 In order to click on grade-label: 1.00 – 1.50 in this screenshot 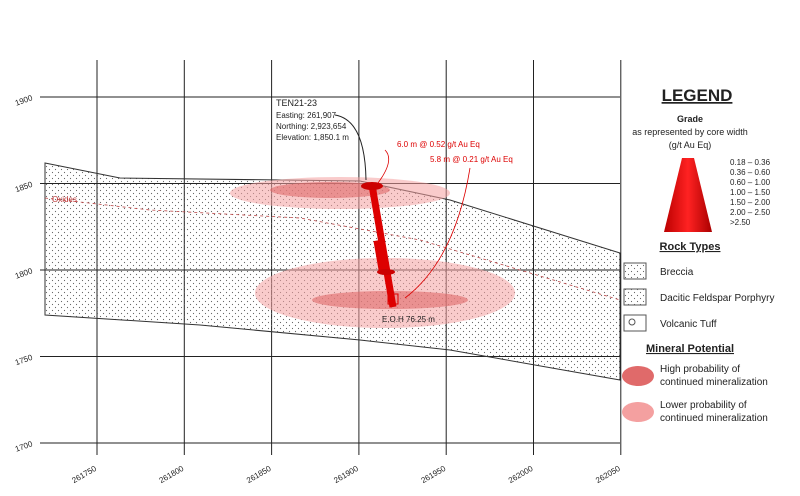, I will do `click(750, 192)`.